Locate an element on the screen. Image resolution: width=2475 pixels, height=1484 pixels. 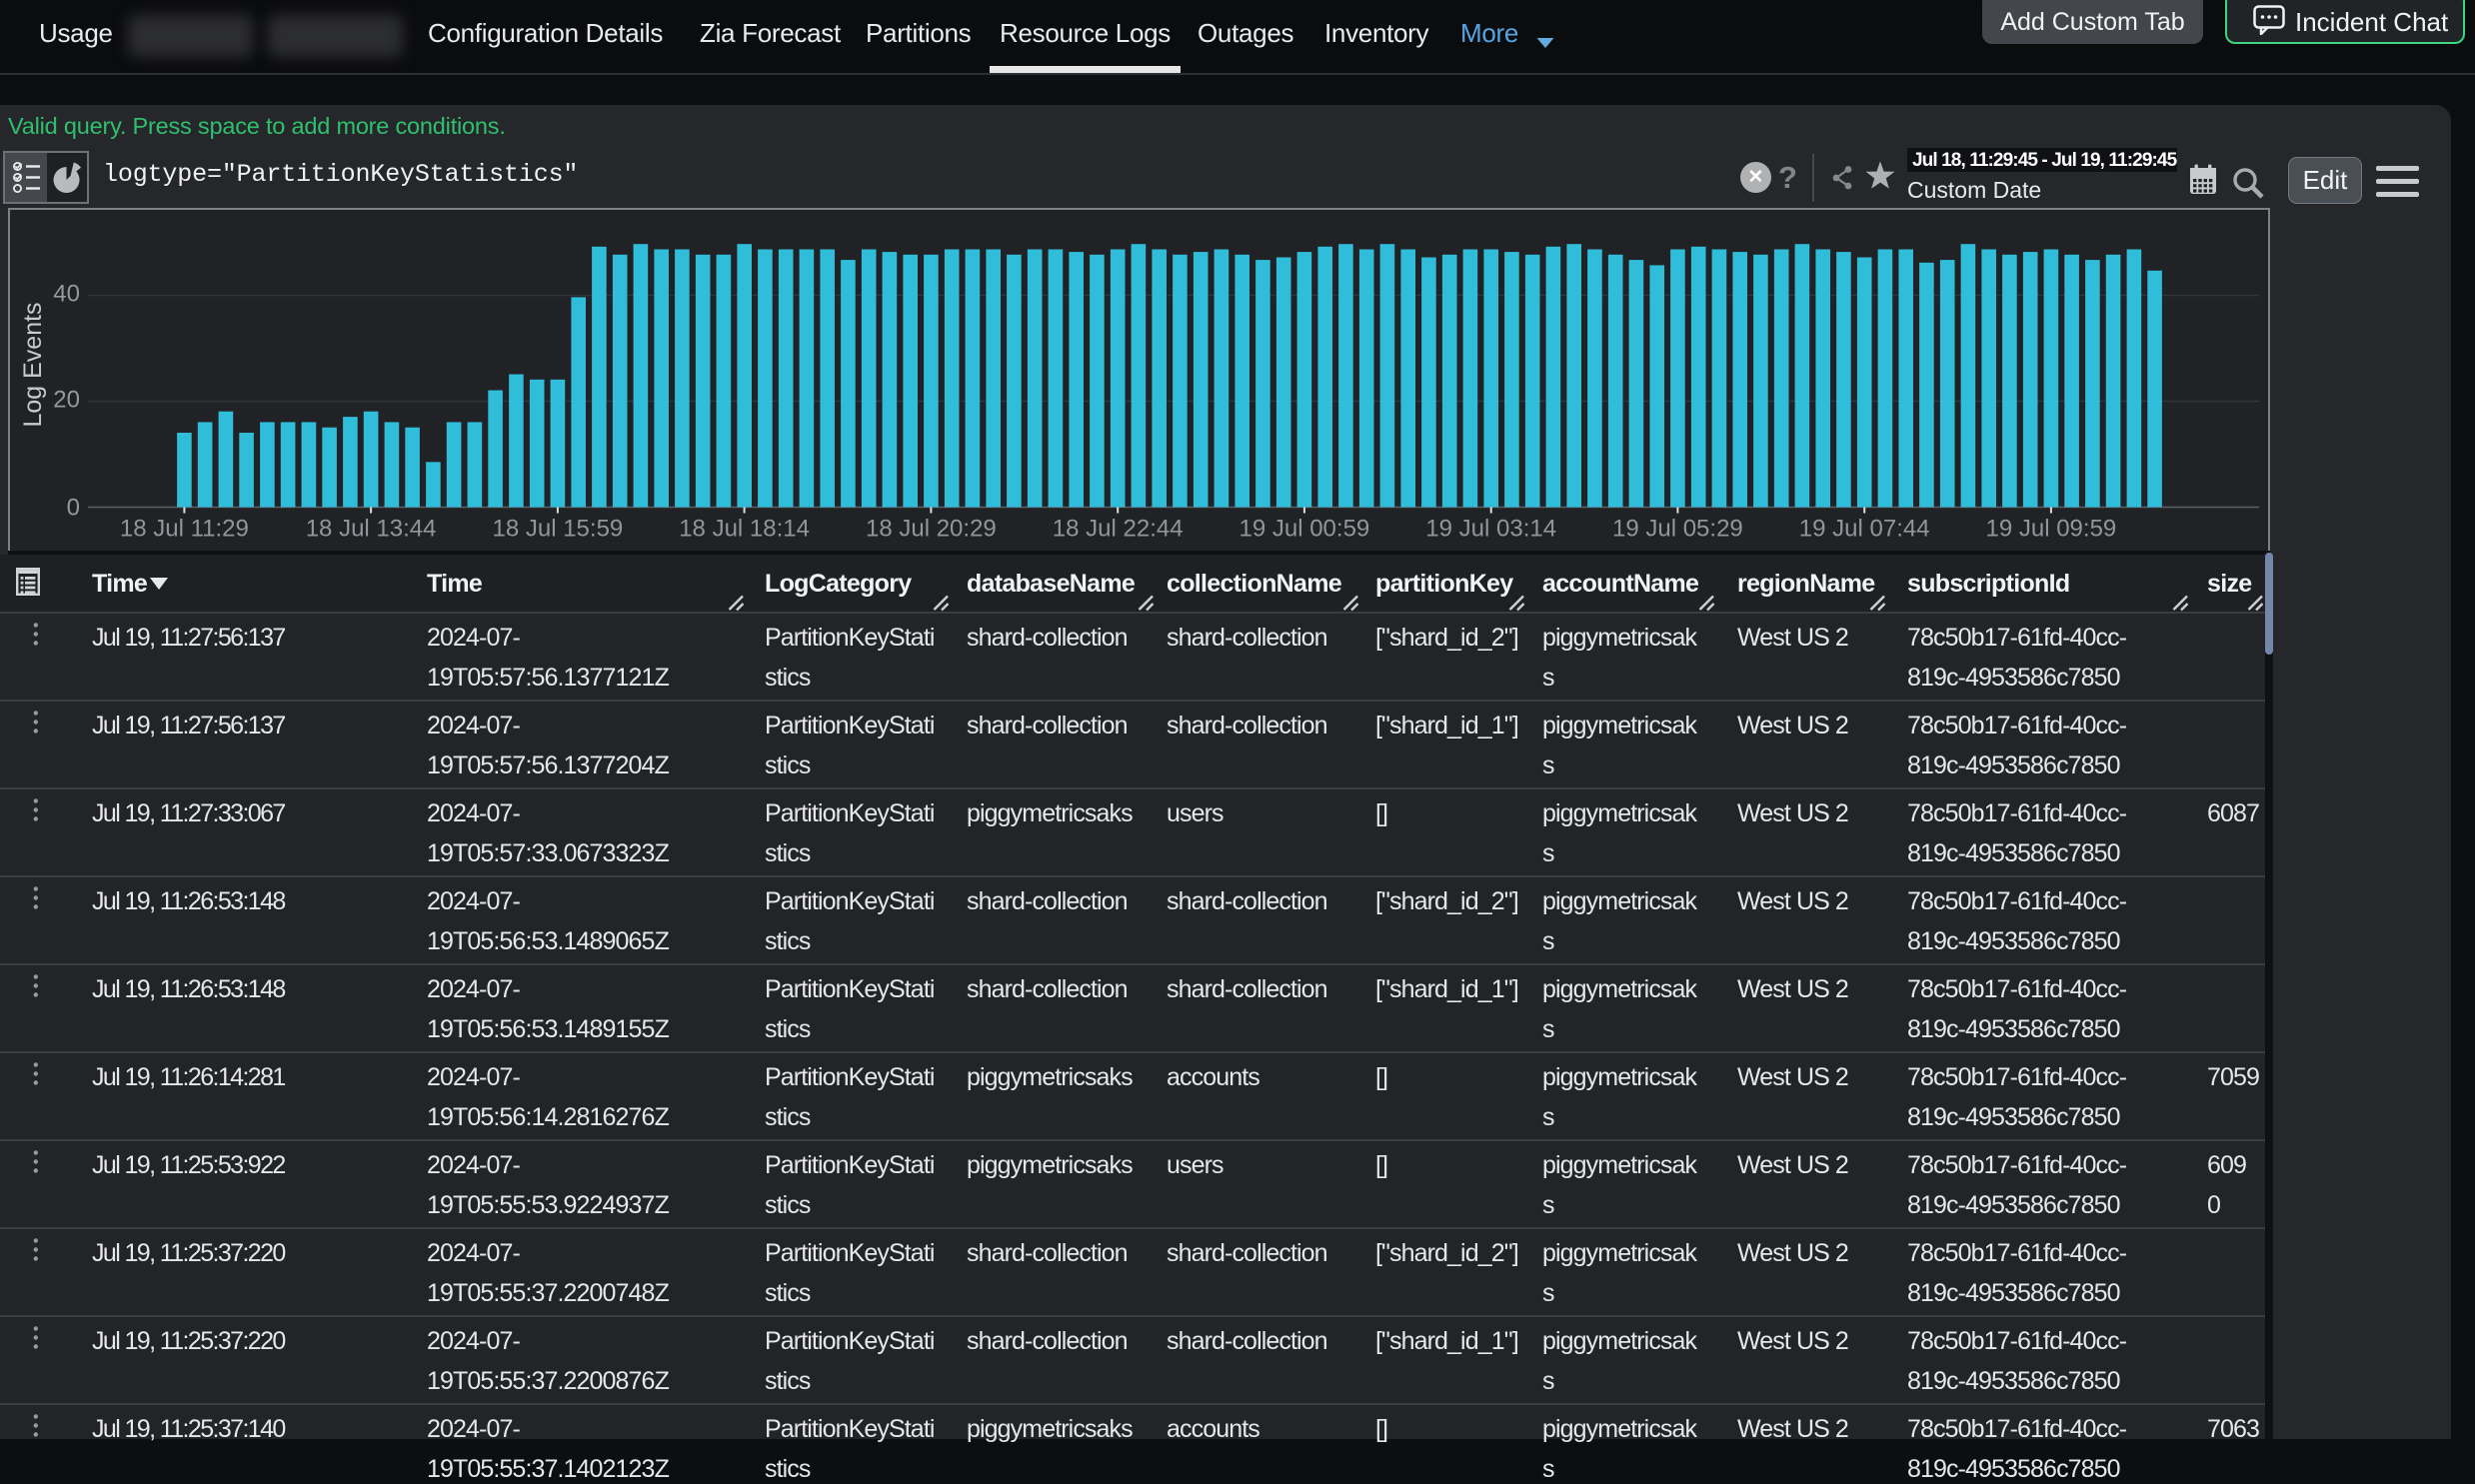
svg-text: 19 Jul 05:29 is located at coordinates (1677, 529).